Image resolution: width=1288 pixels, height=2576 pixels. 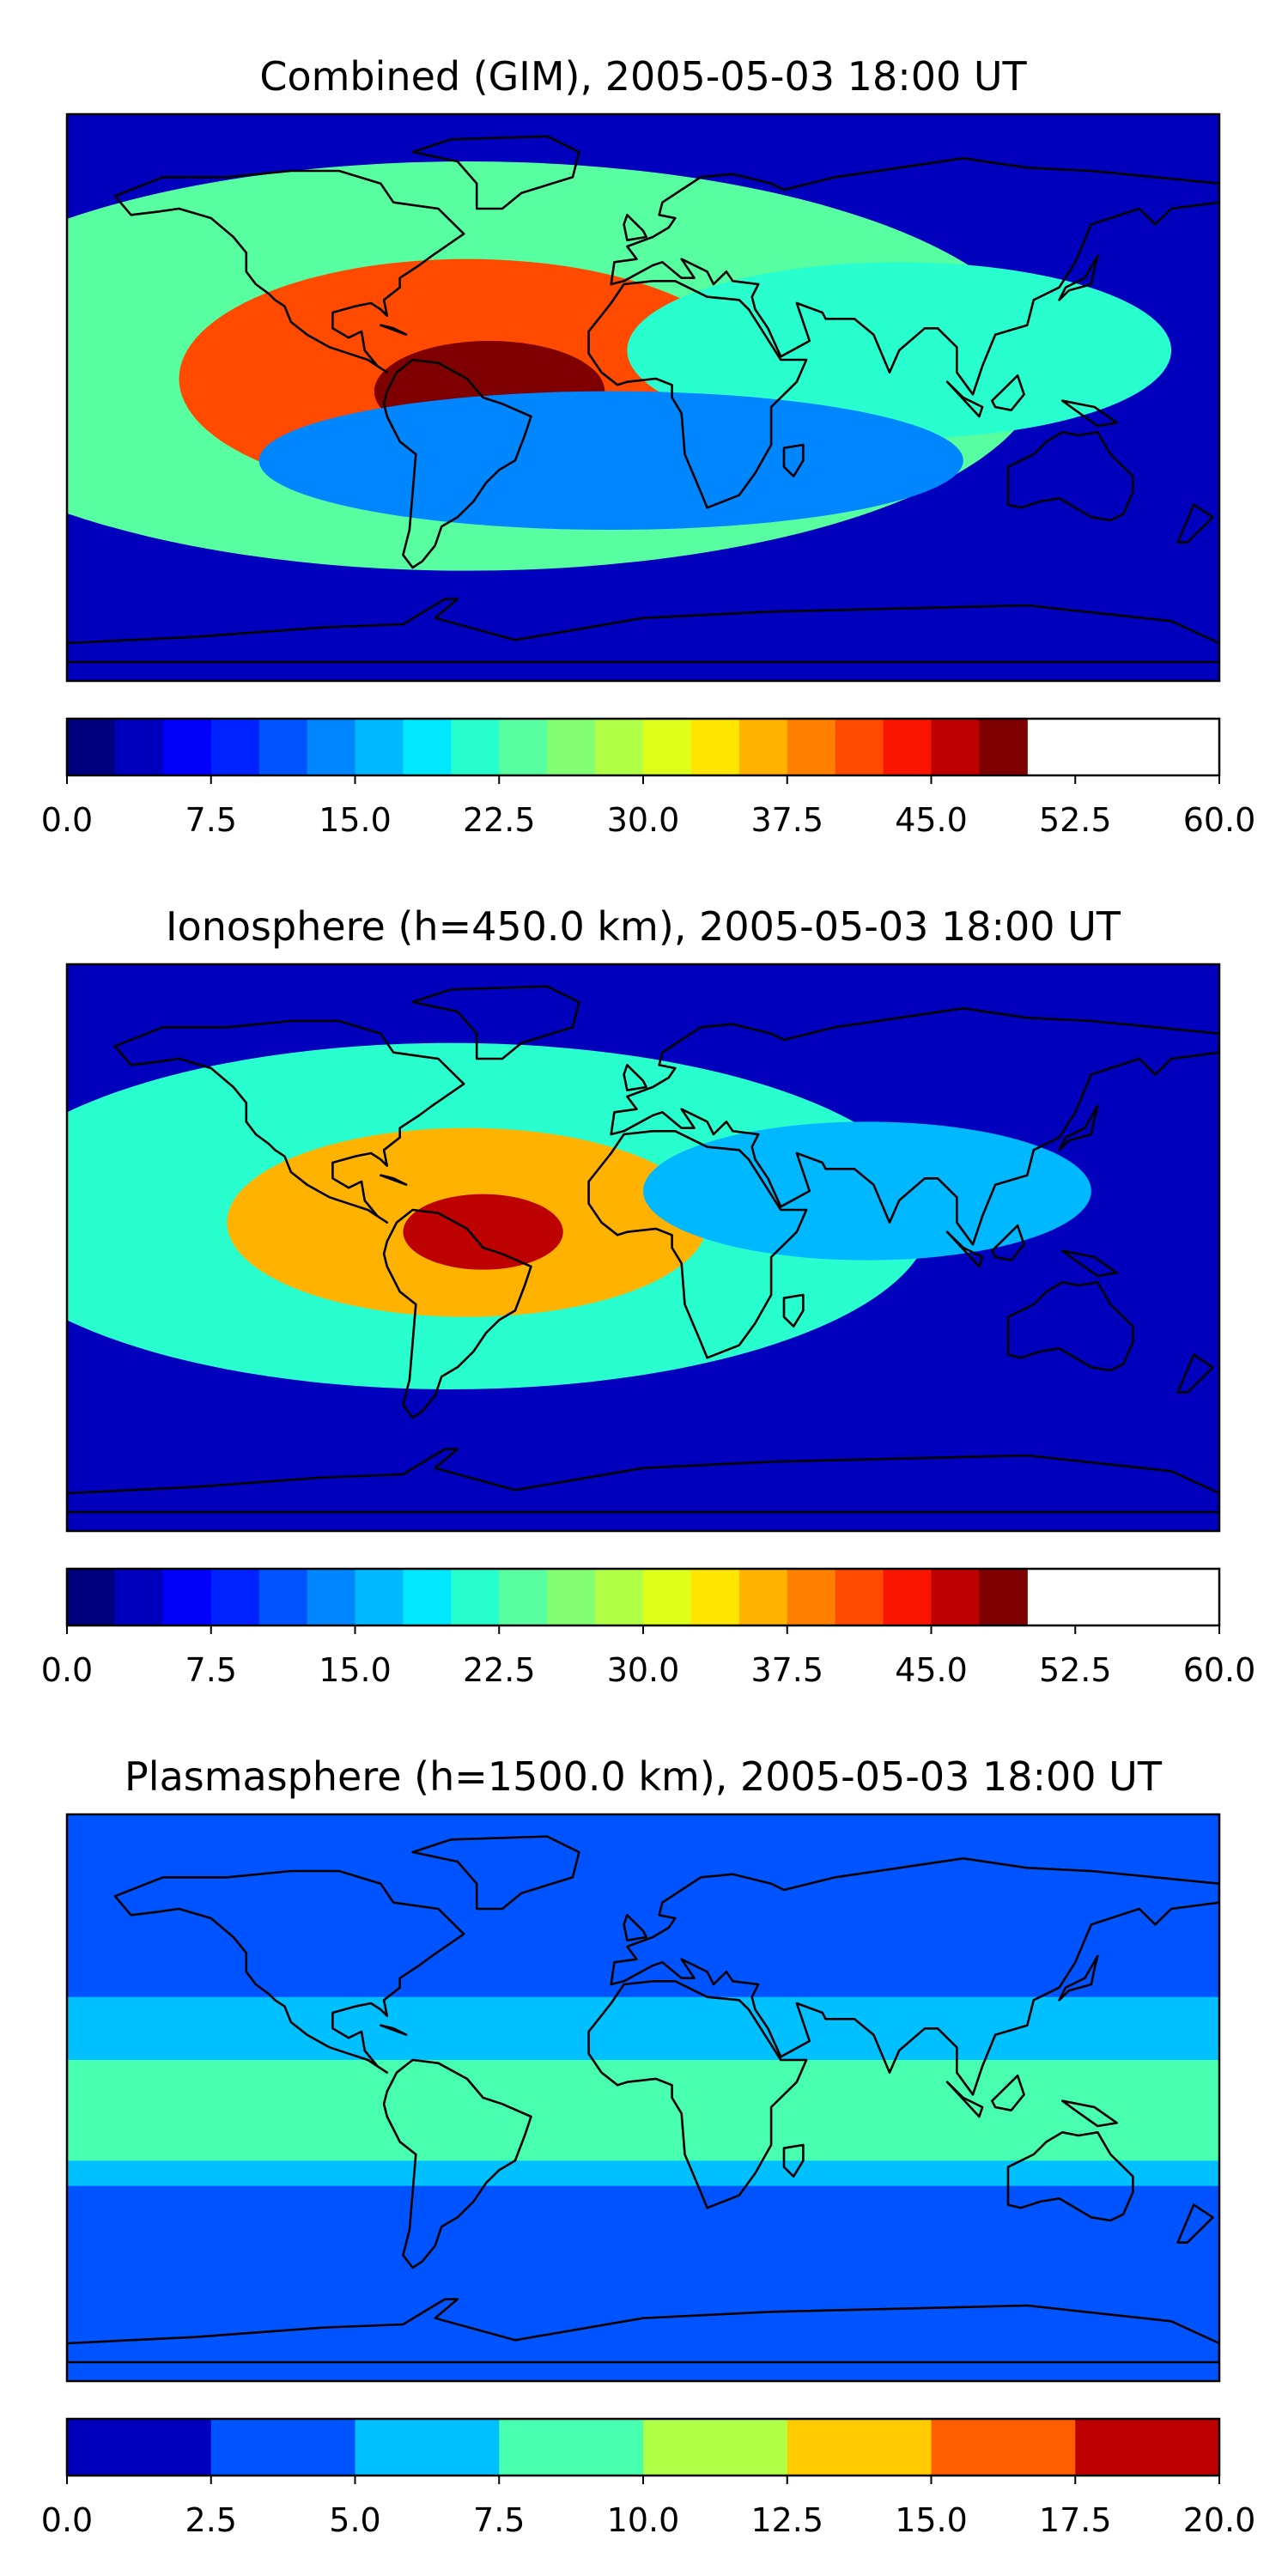 What do you see at coordinates (499, 1670) in the screenshot?
I see `colorbar-tick-label: 22.5` at bounding box center [499, 1670].